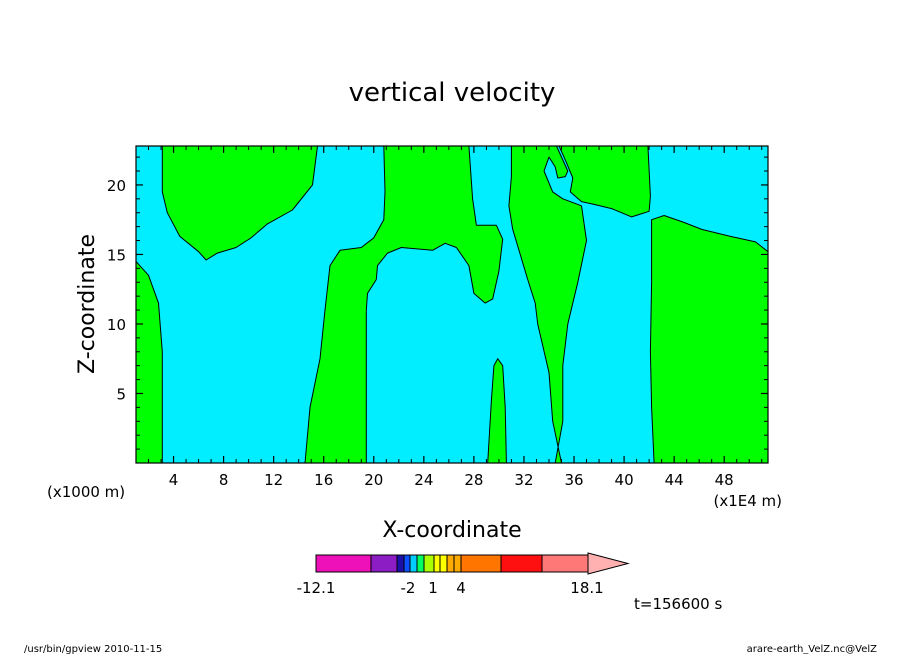  Describe the element at coordinates (473, 480) in the screenshot. I see `x-tick-label: 28` at that location.